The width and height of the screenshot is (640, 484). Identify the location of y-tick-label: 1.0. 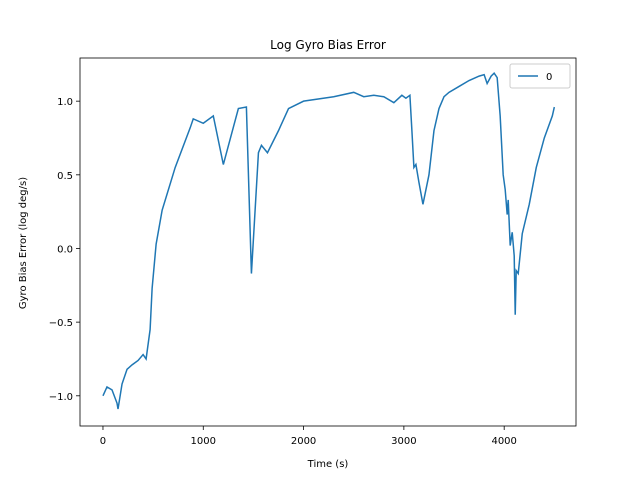
(65, 102).